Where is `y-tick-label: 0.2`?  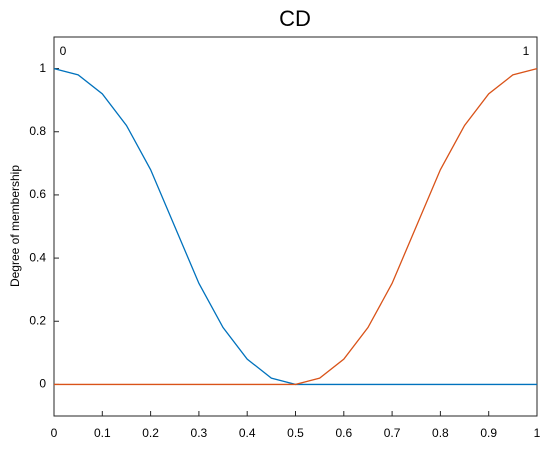 y-tick-label: 0.2 is located at coordinates (37, 320).